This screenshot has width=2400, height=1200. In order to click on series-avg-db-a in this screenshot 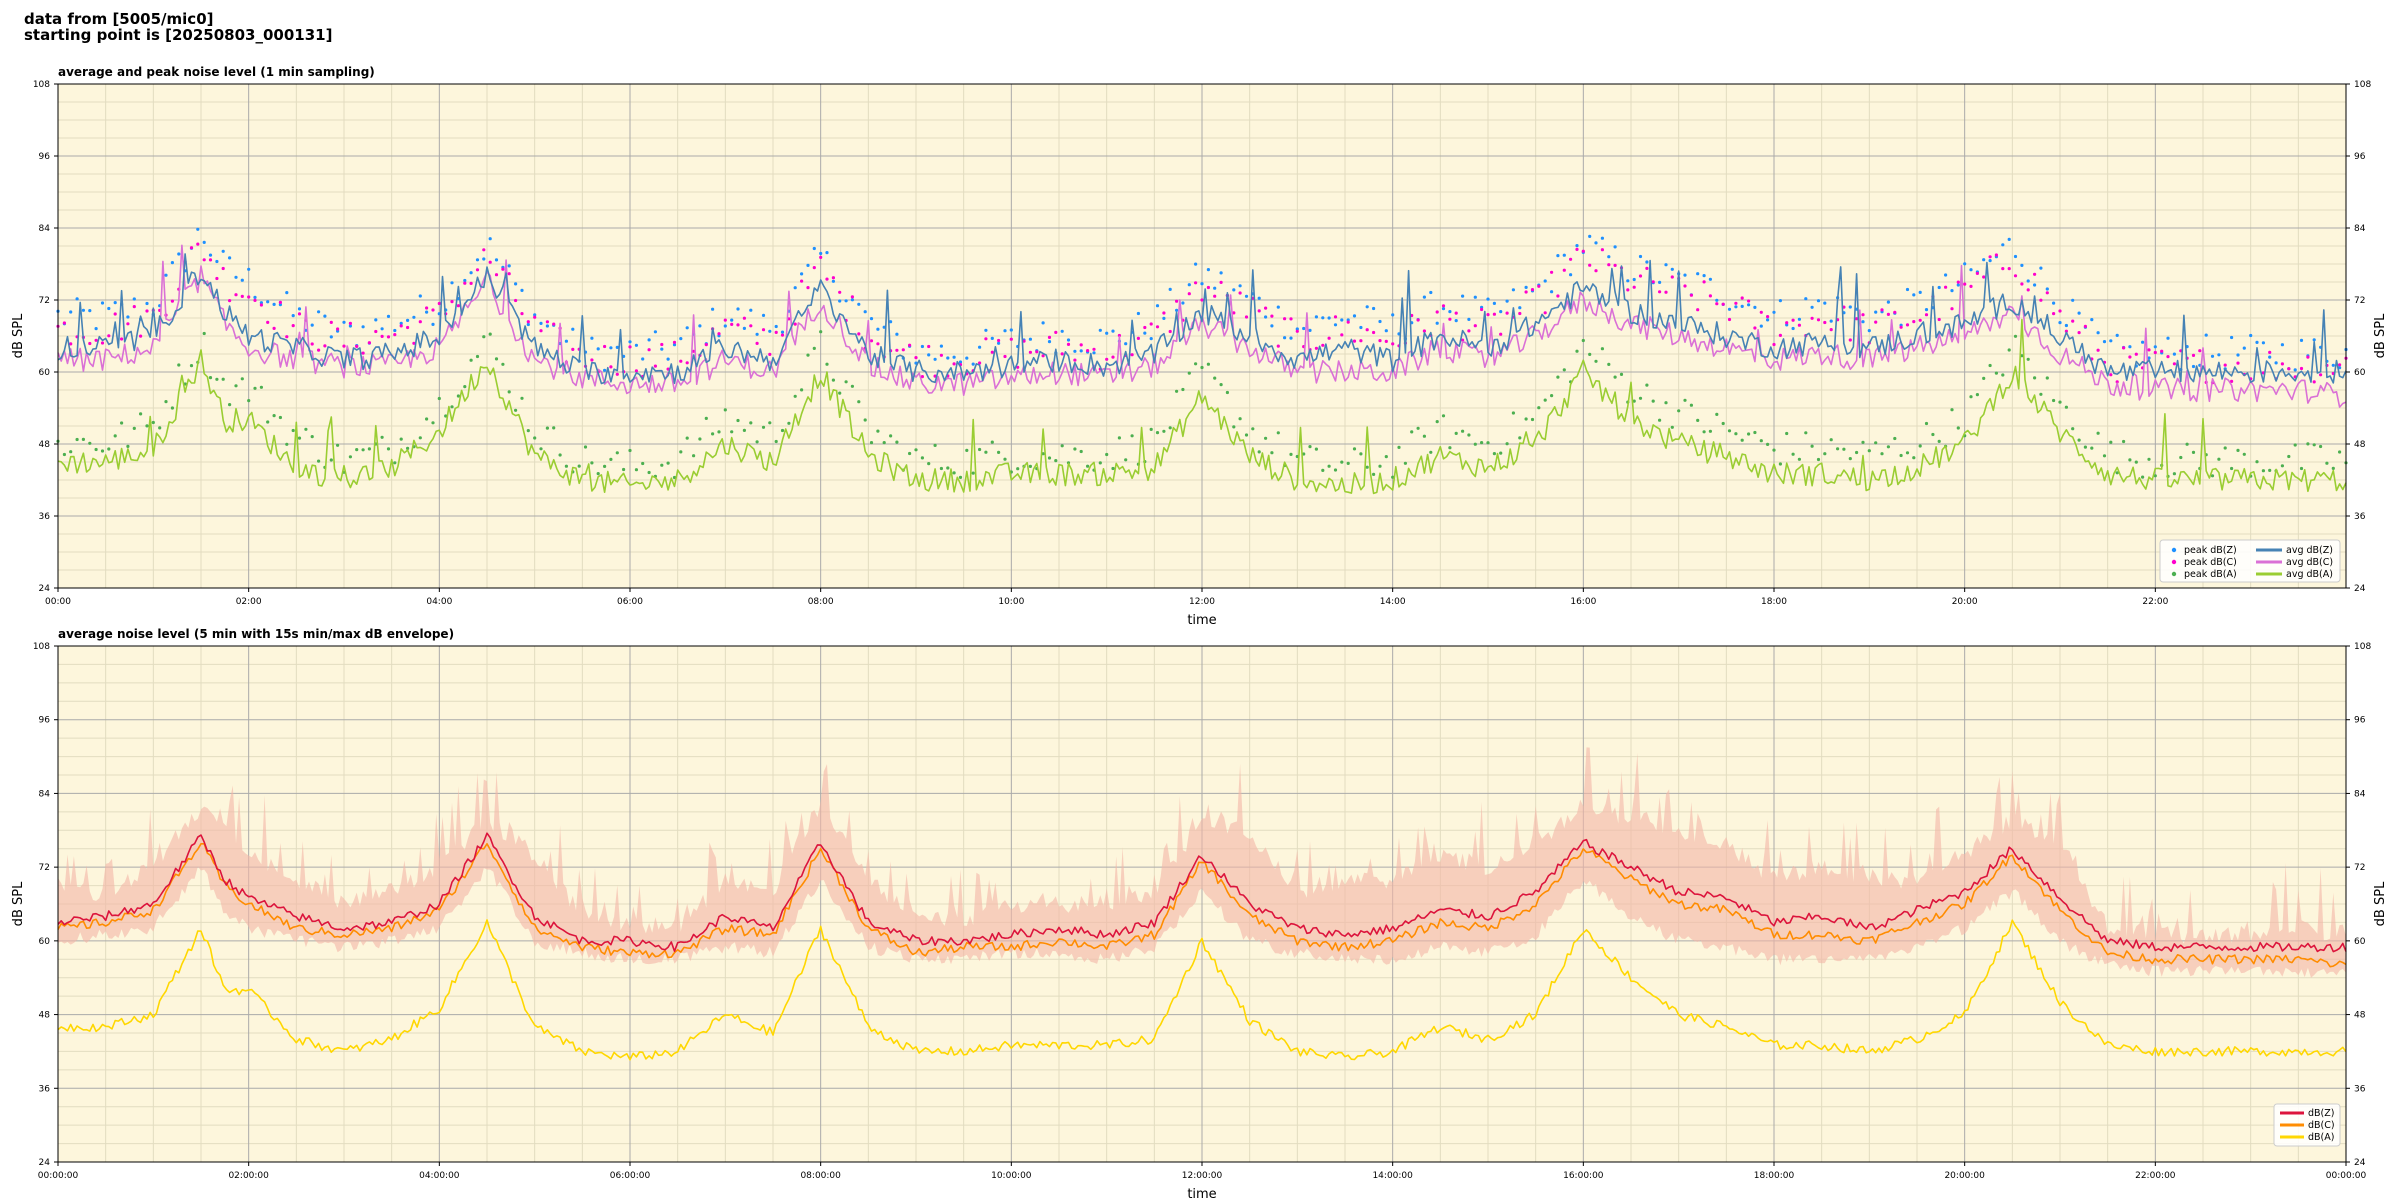, I will do `click(1202, 406)`.